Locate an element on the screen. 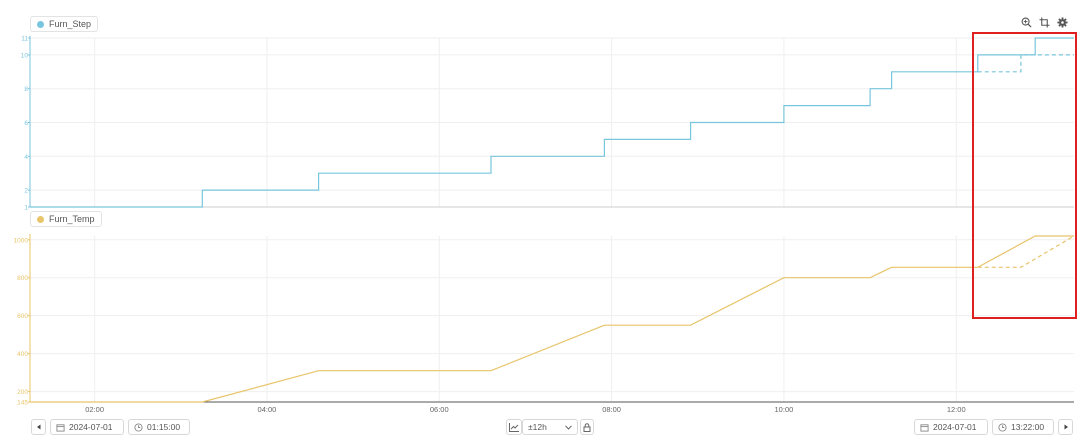 Image resolution: width=1080 pixels, height=437 pixels. furn-temp-y-tick-label: 1000 is located at coordinates (21, 240).